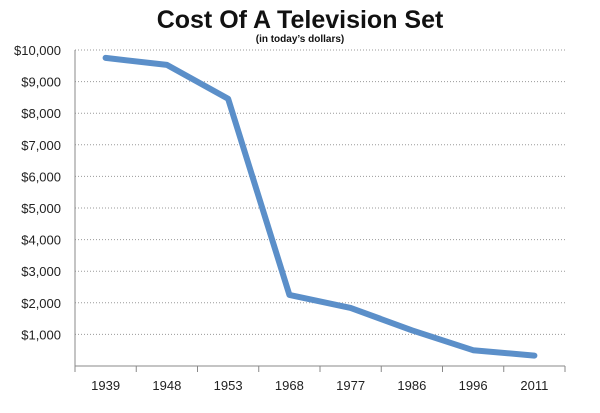 The image size is (600, 413). I want to click on x-tick-label: 1977, so click(350, 385).